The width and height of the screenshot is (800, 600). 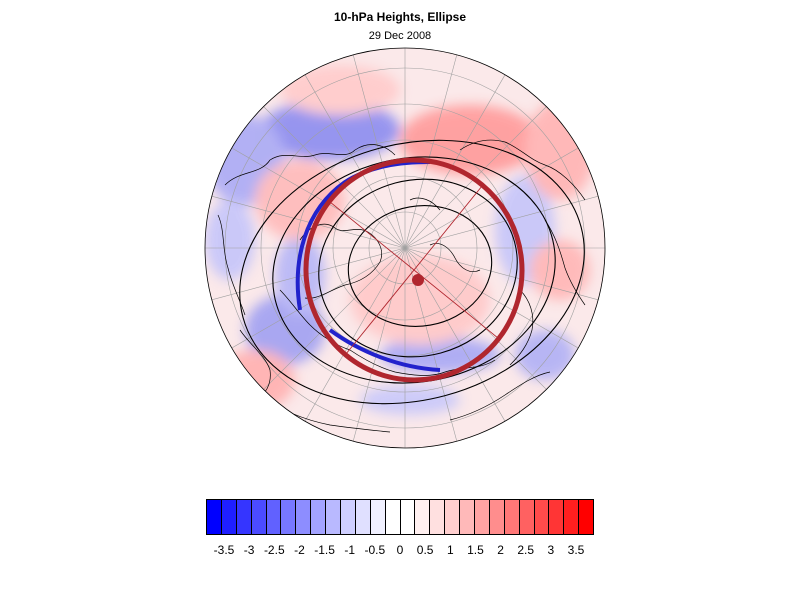 I want to click on colorbar-label: 3.5, so click(x=576, y=550).